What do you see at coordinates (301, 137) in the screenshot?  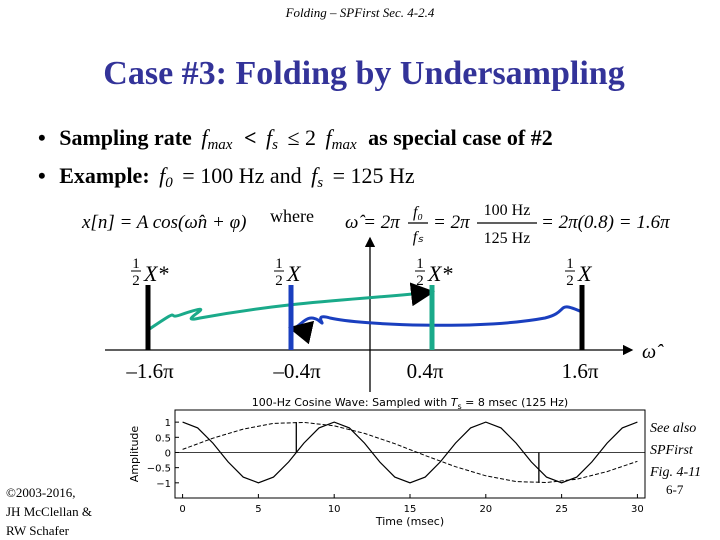 I see `bullet-text: ≤ 2` at bounding box center [301, 137].